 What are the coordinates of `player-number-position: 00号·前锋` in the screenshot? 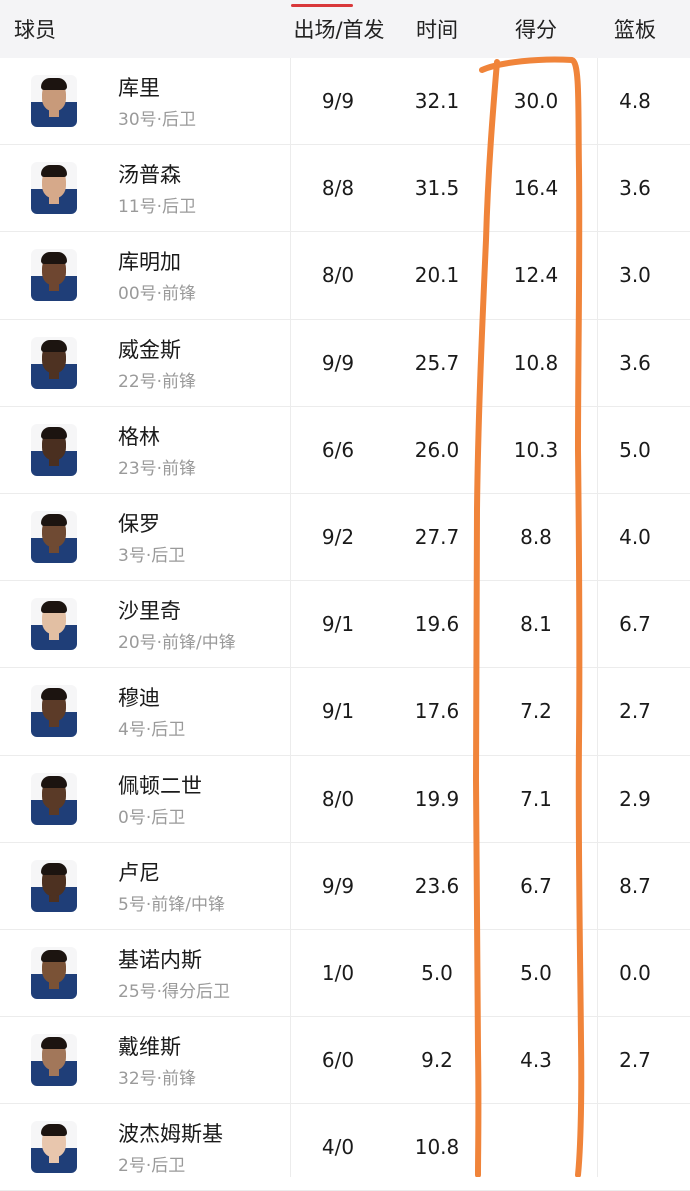 It's located at (157, 294).